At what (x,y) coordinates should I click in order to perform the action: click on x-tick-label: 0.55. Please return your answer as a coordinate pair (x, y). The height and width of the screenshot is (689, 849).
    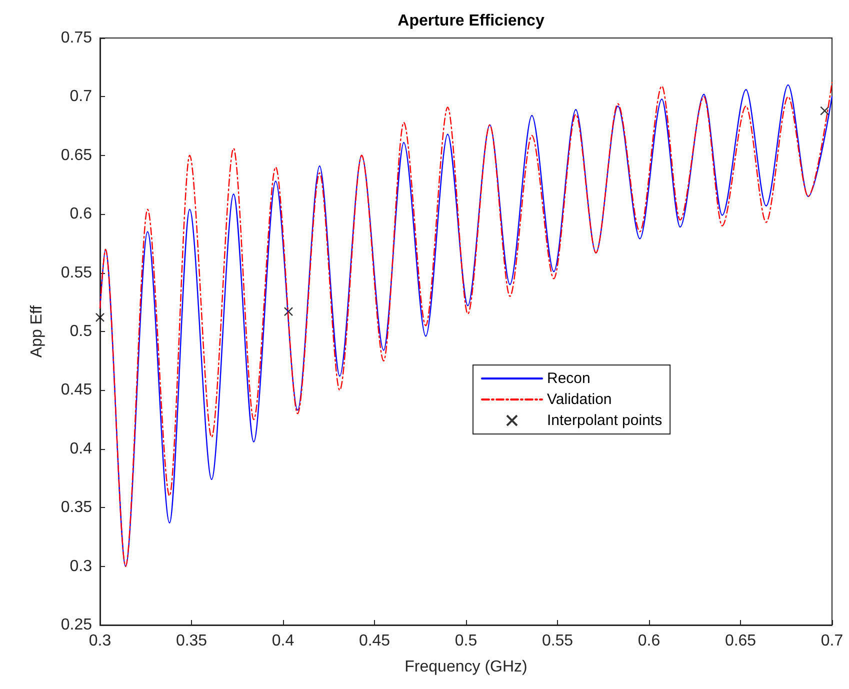
    Looking at the image, I should click on (558, 641).